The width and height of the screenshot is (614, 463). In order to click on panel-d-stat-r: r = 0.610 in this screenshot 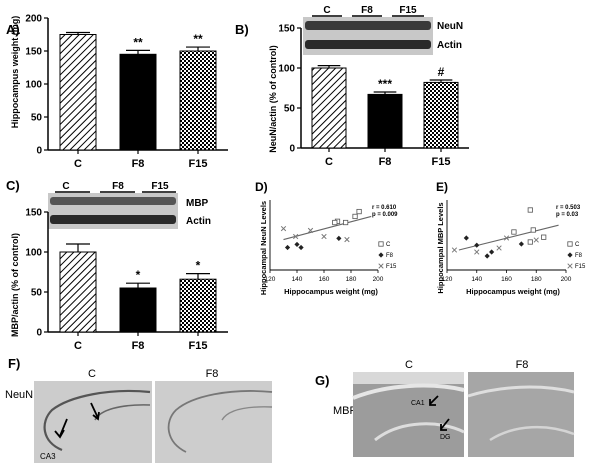, I will do `click(384, 208)`.